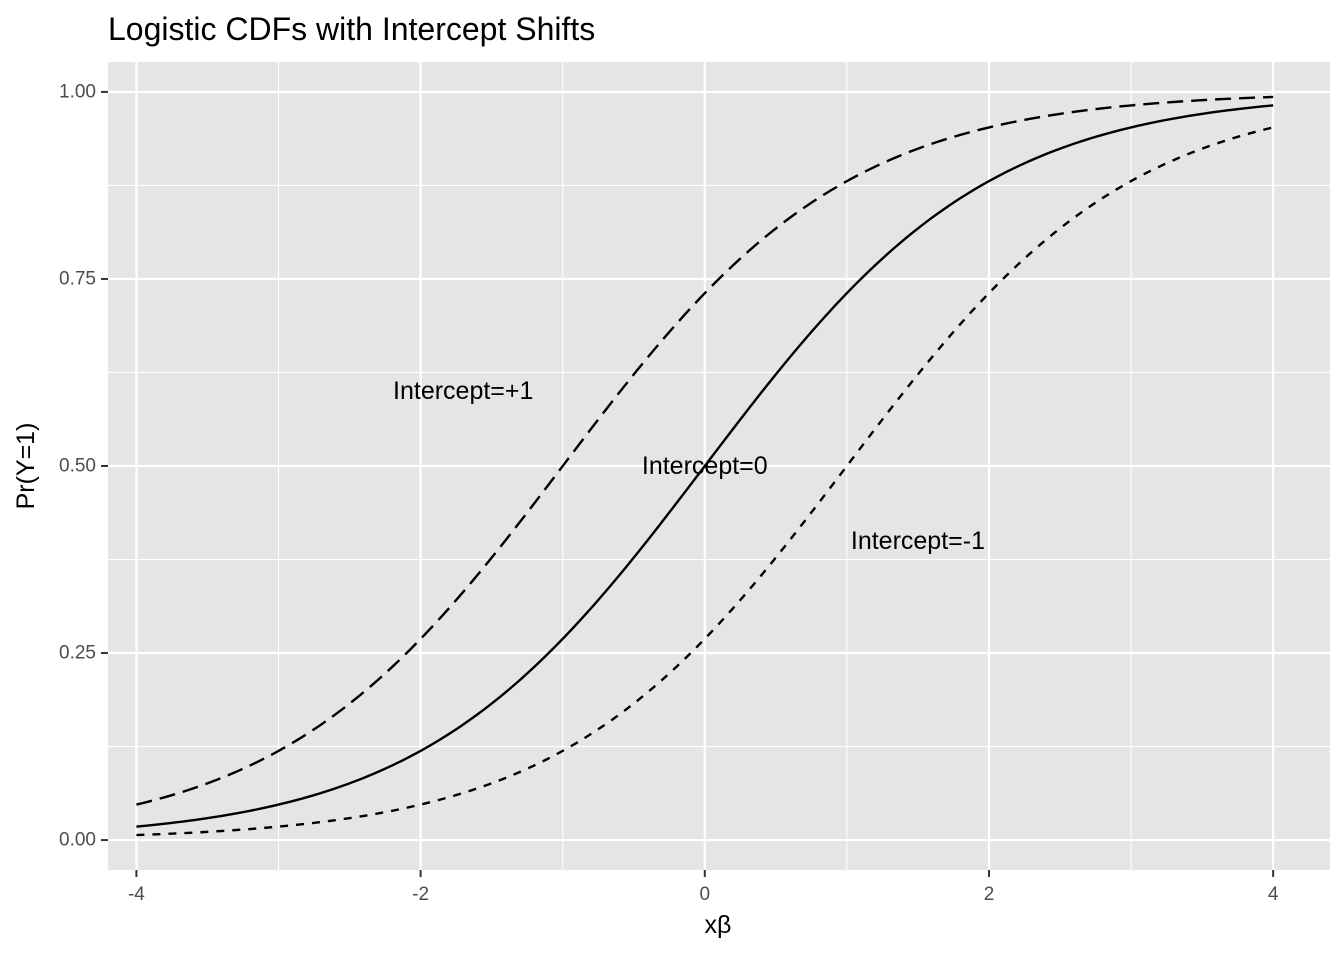  What do you see at coordinates (351, 29) in the screenshot?
I see `chart-title: Logistic CDFs with Intercept Shifts` at bounding box center [351, 29].